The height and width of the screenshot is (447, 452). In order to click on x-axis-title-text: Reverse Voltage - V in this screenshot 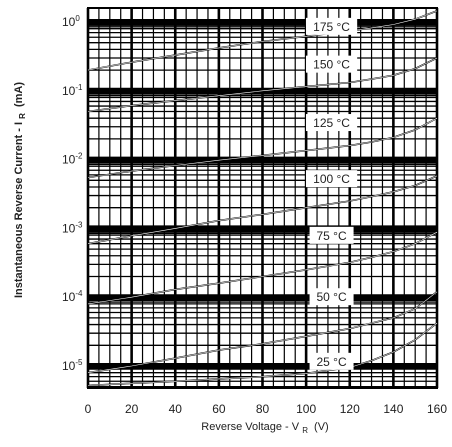, I will do `click(250, 427)`.